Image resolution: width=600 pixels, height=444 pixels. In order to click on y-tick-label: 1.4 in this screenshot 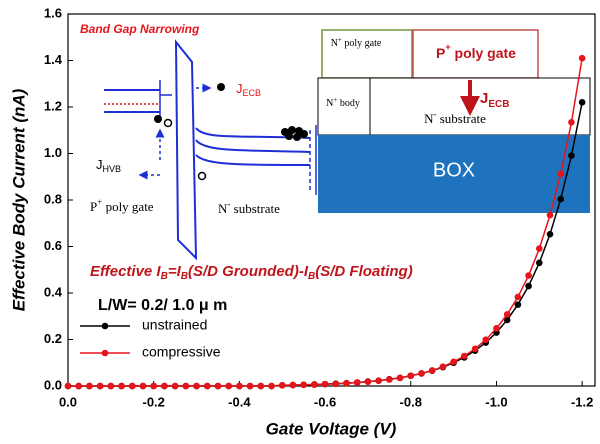, I will do `click(53, 59)`.